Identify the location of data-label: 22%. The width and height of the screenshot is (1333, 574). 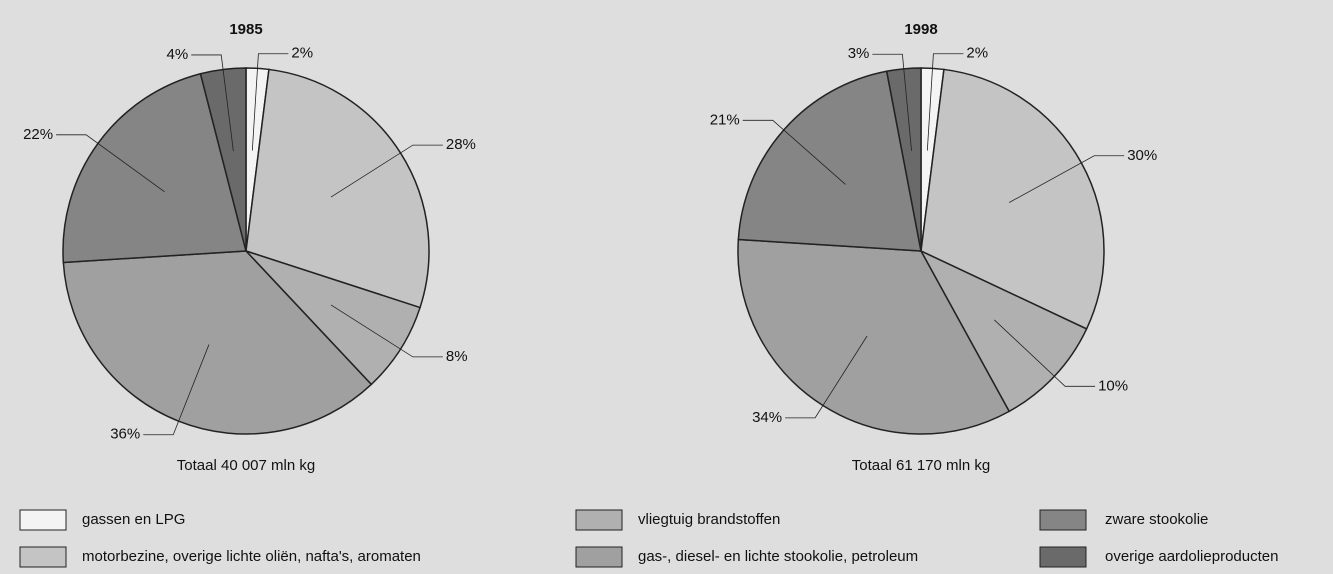
(38, 134).